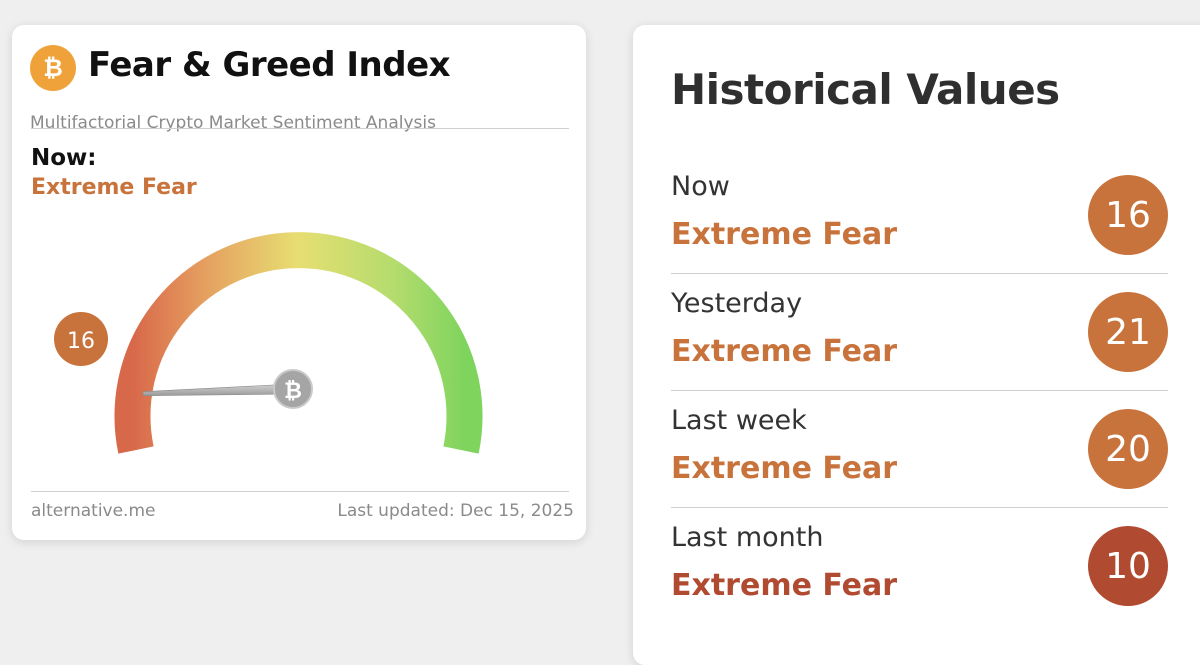  Describe the element at coordinates (1128, 566) in the screenshot. I see `value-badge: 10` at that location.